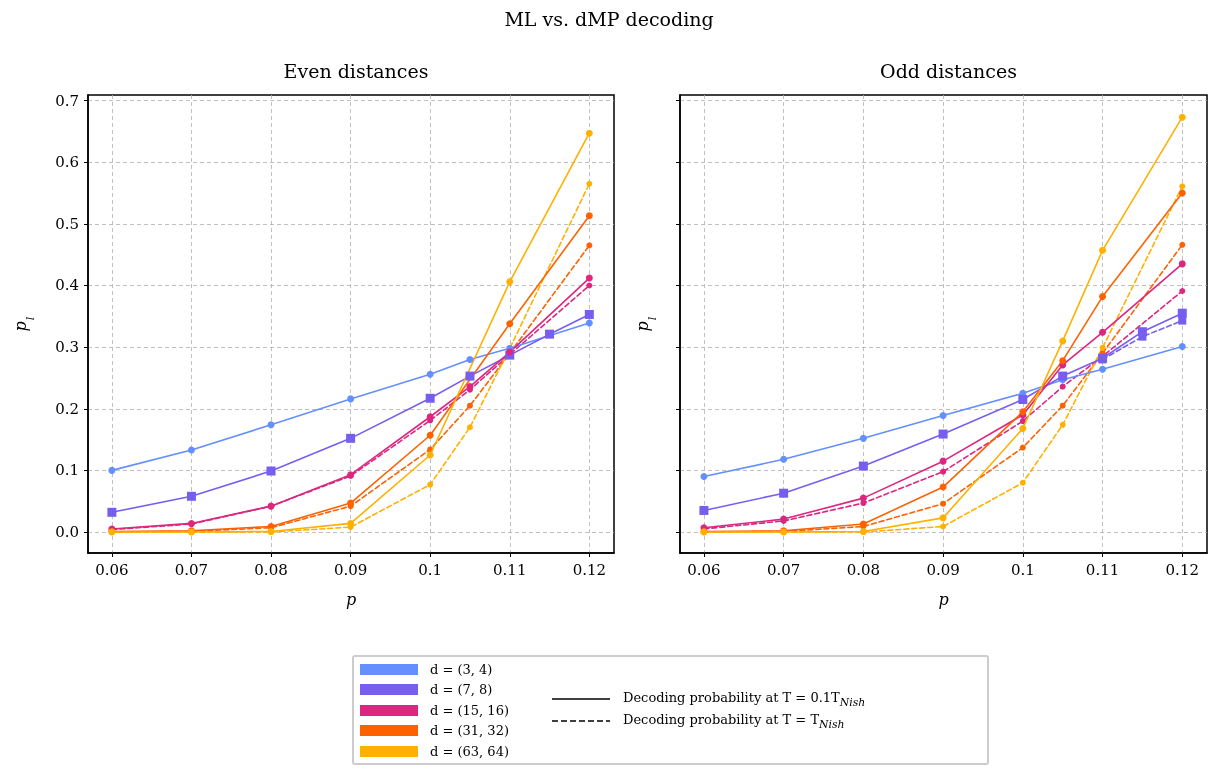 This screenshot has width=1218, height=771. What do you see at coordinates (733, 721) in the screenshot?
I see `text: Decoding probability at T = T$_{Nish}$` at bounding box center [733, 721].